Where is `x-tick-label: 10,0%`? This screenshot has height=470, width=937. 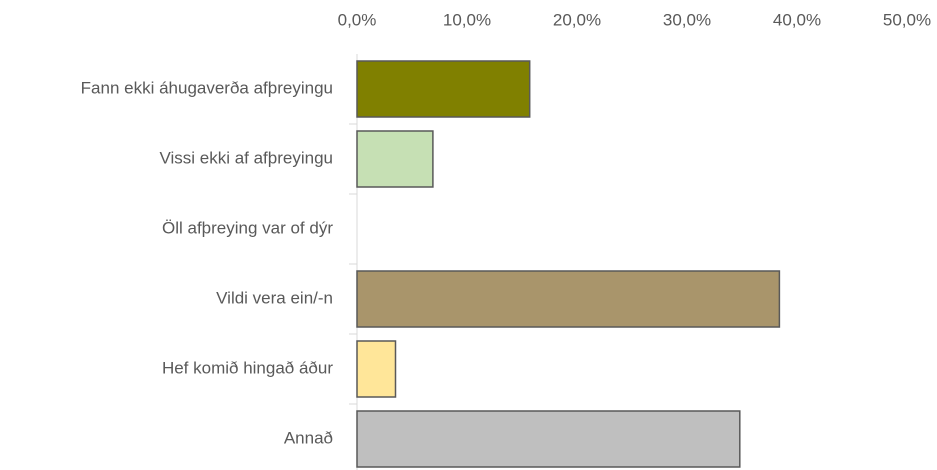 x-tick-label: 10,0% is located at coordinates (467, 19).